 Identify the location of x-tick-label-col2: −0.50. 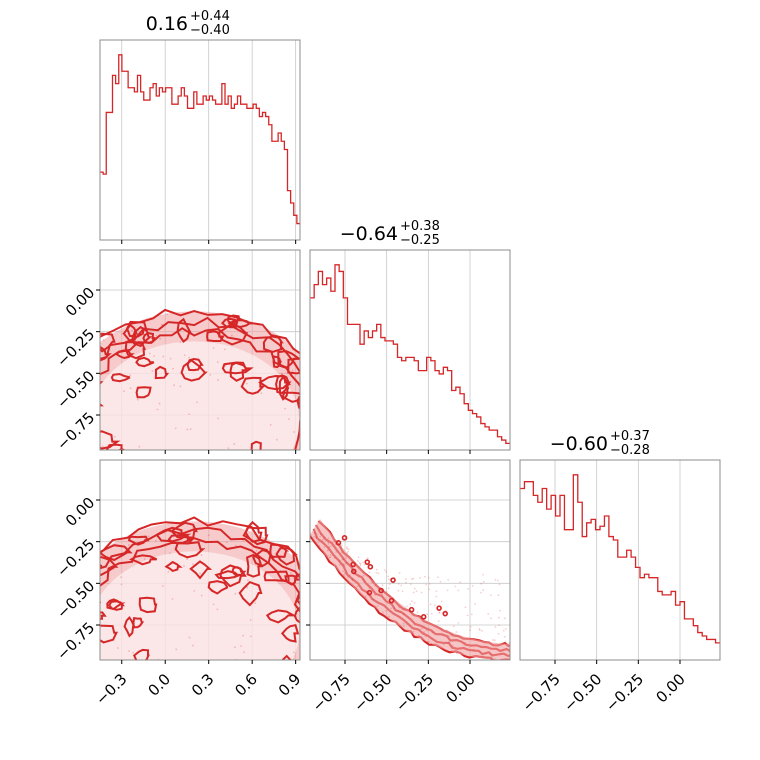
(372, 692).